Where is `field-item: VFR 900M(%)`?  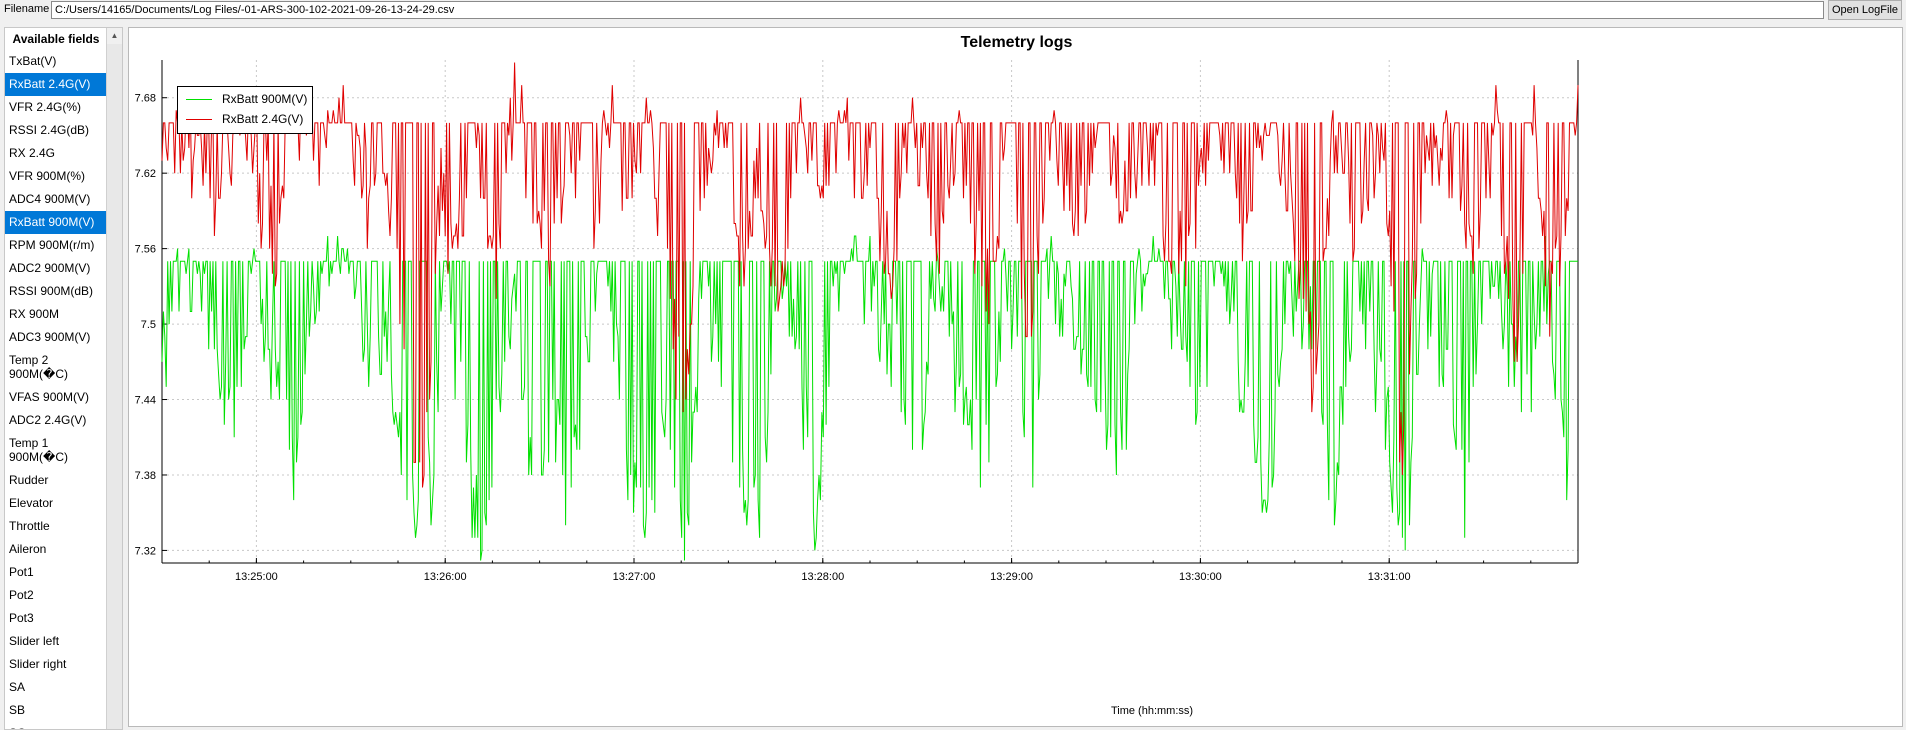 field-item: VFR 900M(%) is located at coordinates (47, 176).